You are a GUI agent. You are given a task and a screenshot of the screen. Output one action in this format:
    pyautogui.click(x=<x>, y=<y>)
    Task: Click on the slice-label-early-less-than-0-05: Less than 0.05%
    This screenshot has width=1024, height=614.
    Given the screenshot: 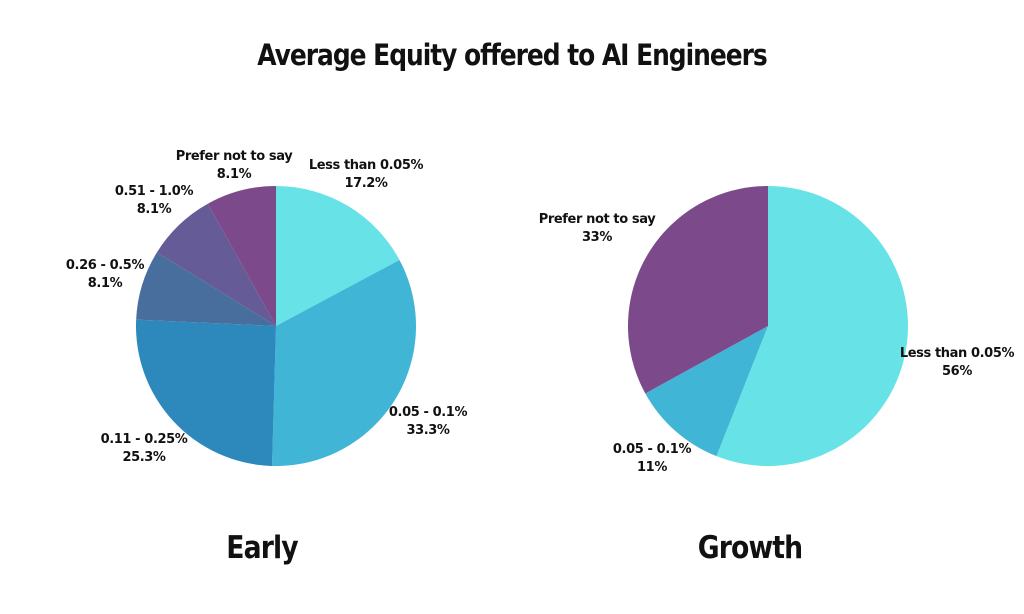 What is the action you would take?
    pyautogui.click(x=366, y=165)
    